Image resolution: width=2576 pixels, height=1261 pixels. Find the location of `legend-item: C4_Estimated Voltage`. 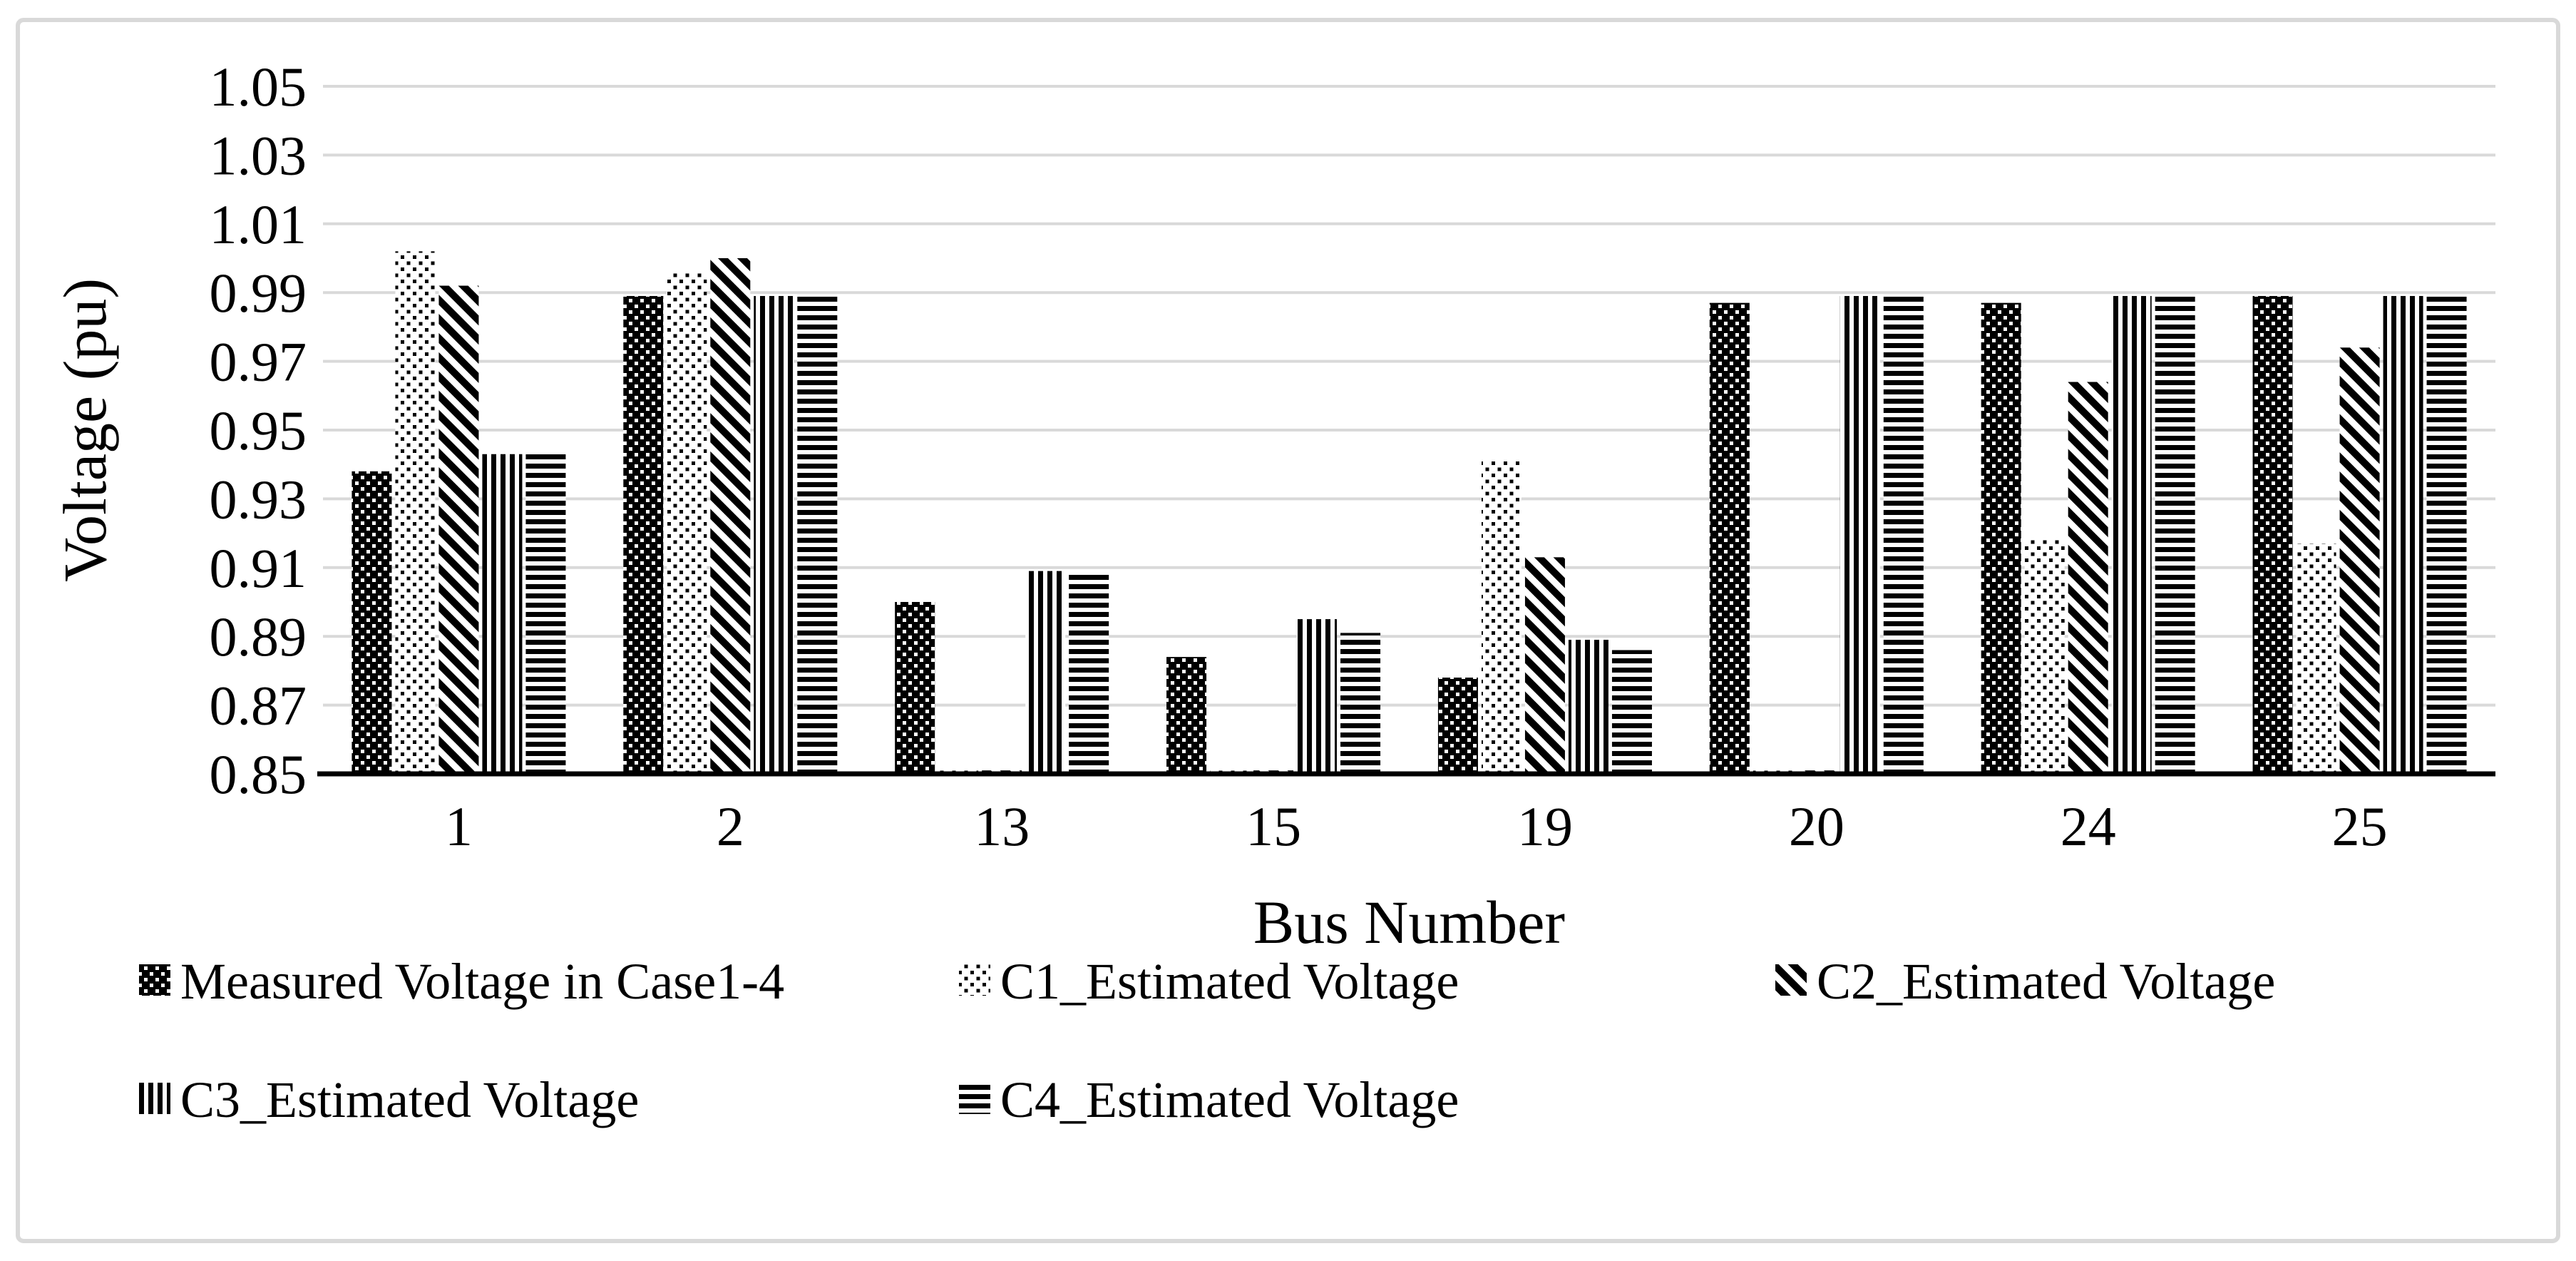

legend-item: C4_Estimated Voltage is located at coordinates (1209, 1099).